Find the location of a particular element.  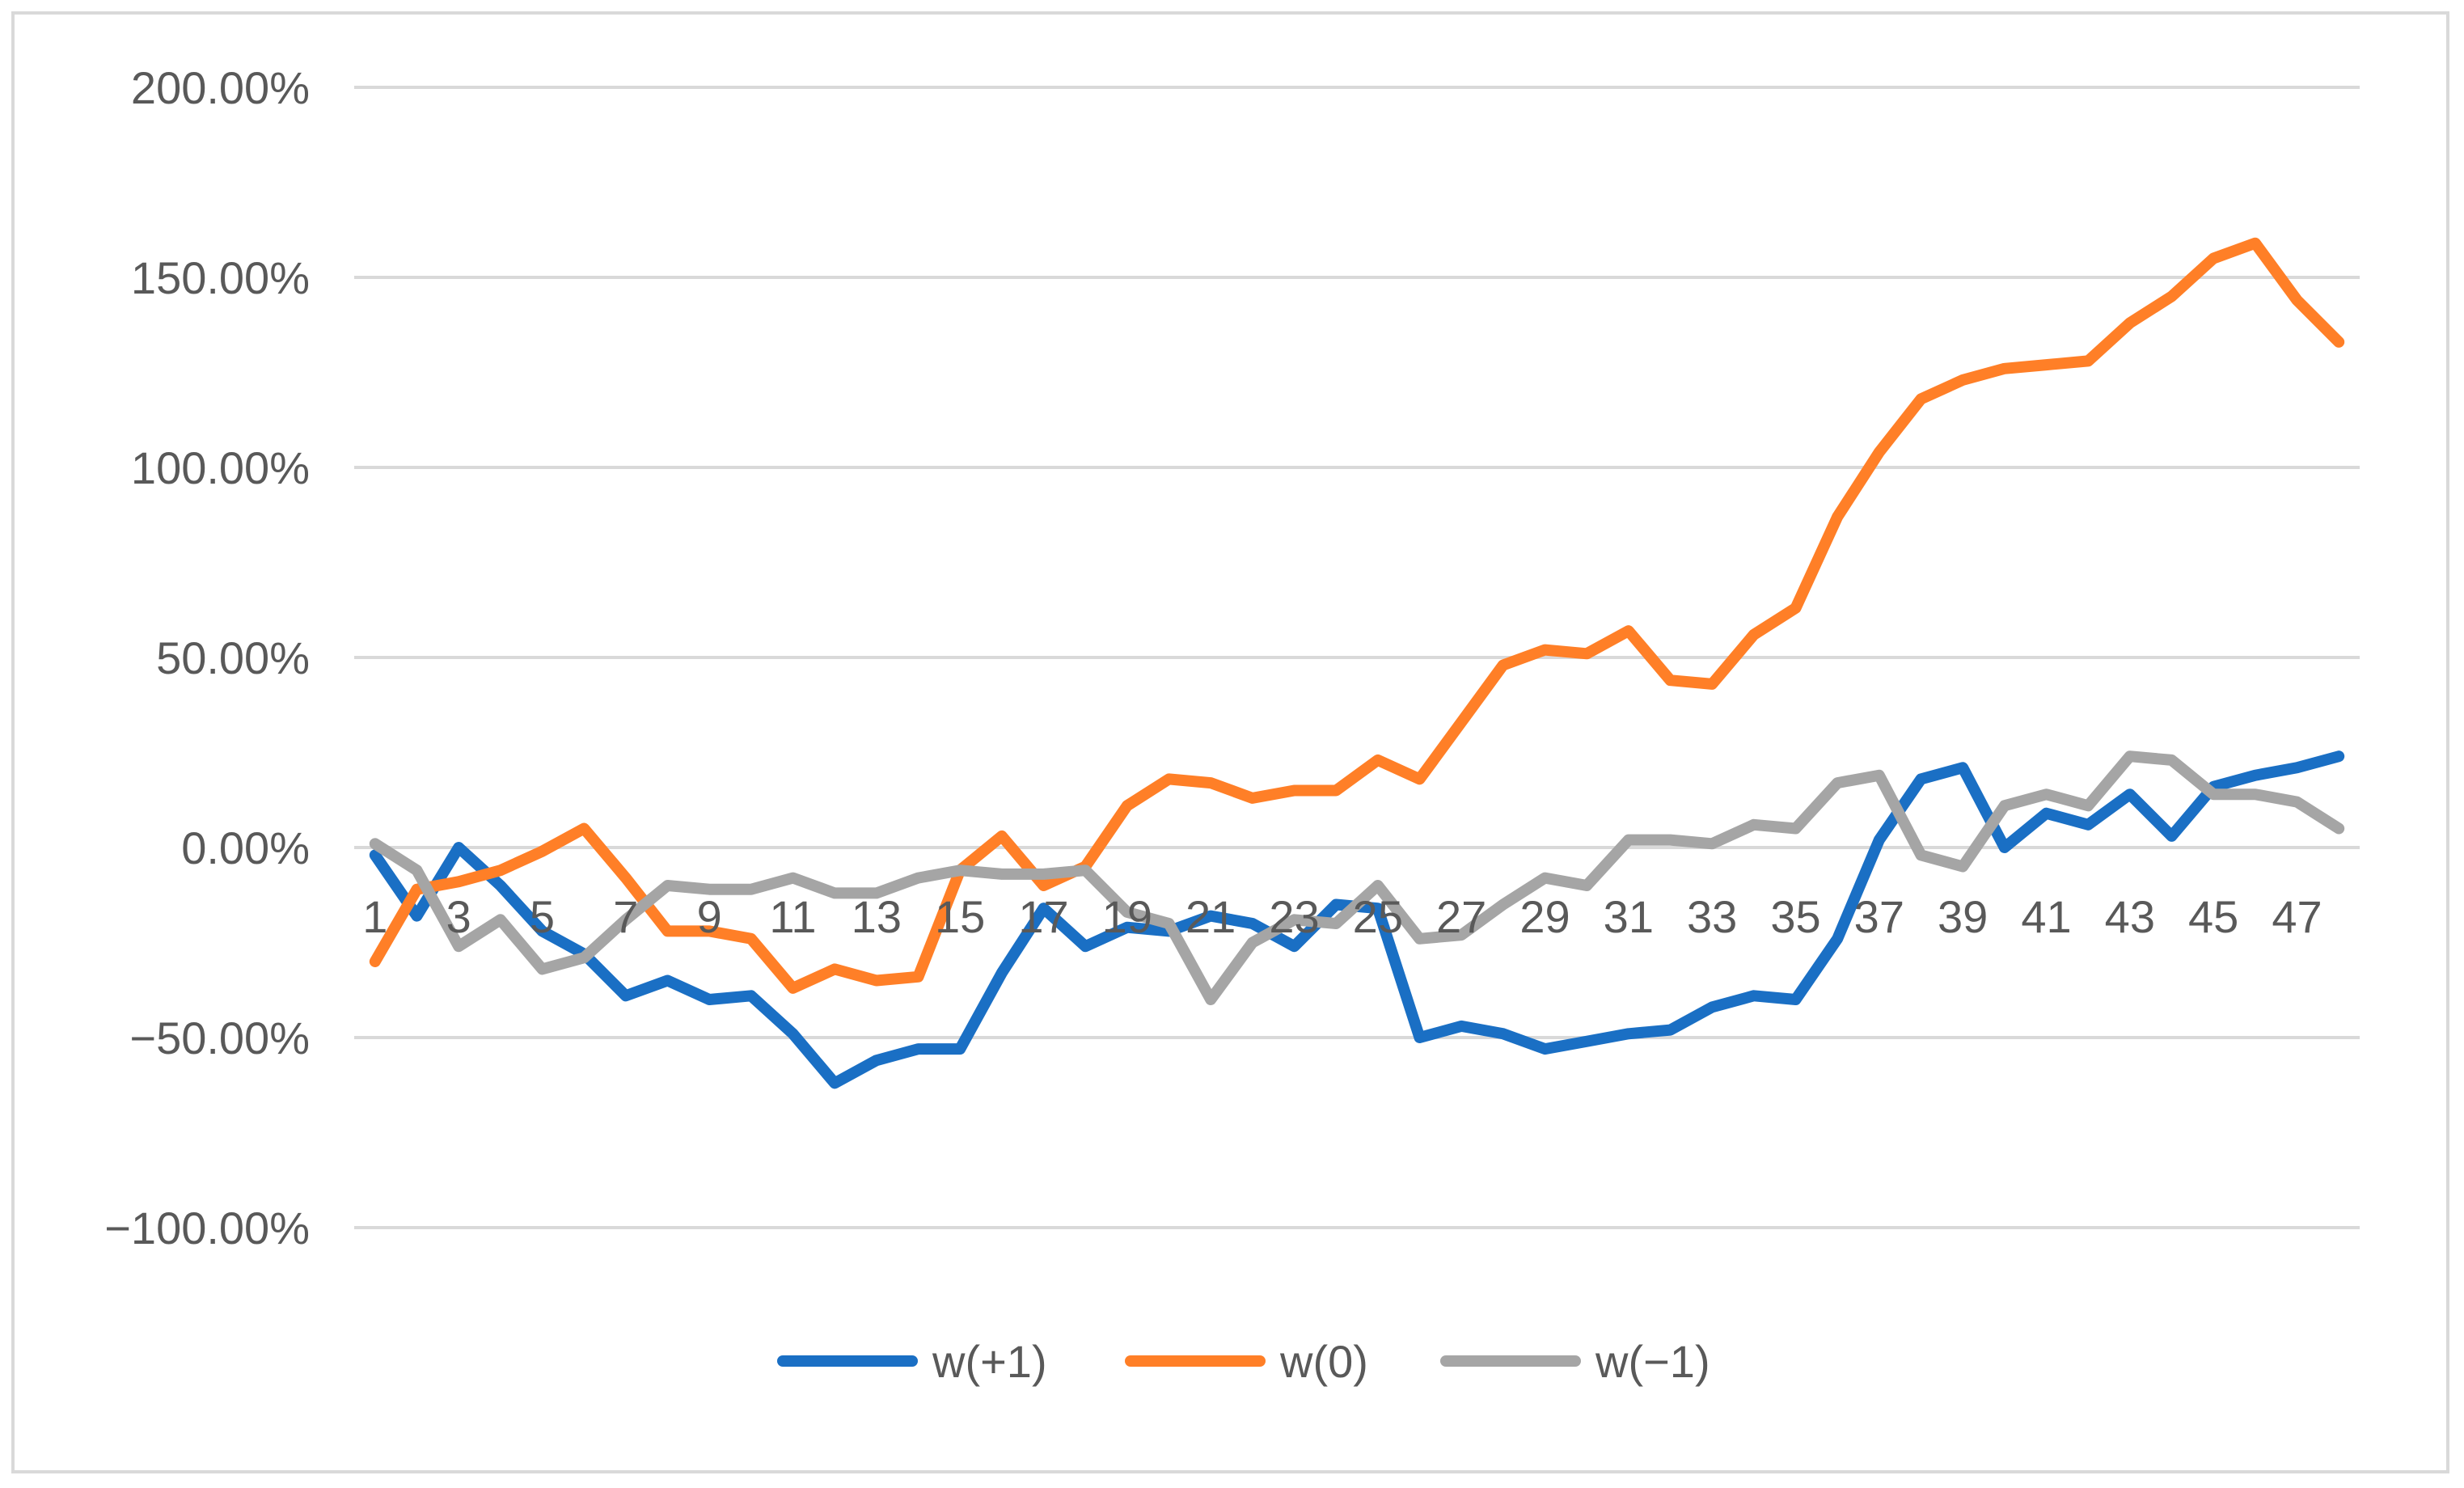

y-tick-label: 0.00% is located at coordinates (245, 847).